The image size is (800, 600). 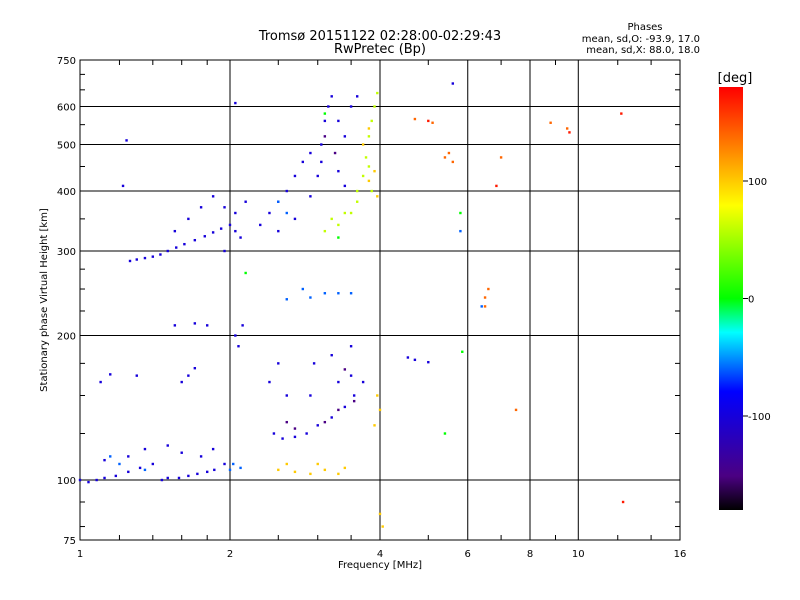 What do you see at coordinates (80, 554) in the screenshot?
I see `x-tick-label: 1` at bounding box center [80, 554].